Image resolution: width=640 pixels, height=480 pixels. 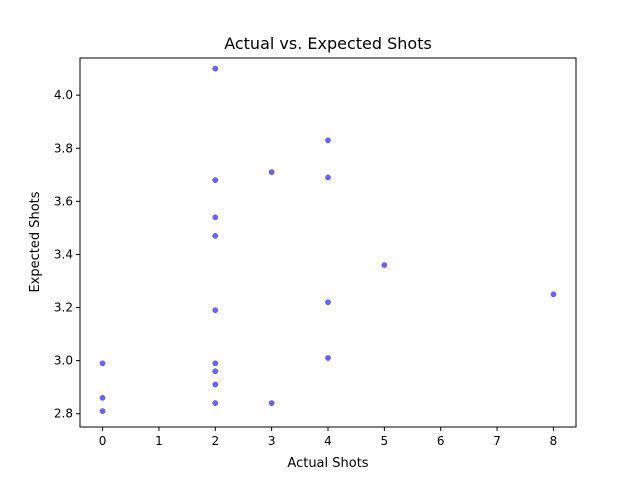 What do you see at coordinates (497, 441) in the screenshot?
I see `x-tick-label: 7` at bounding box center [497, 441].